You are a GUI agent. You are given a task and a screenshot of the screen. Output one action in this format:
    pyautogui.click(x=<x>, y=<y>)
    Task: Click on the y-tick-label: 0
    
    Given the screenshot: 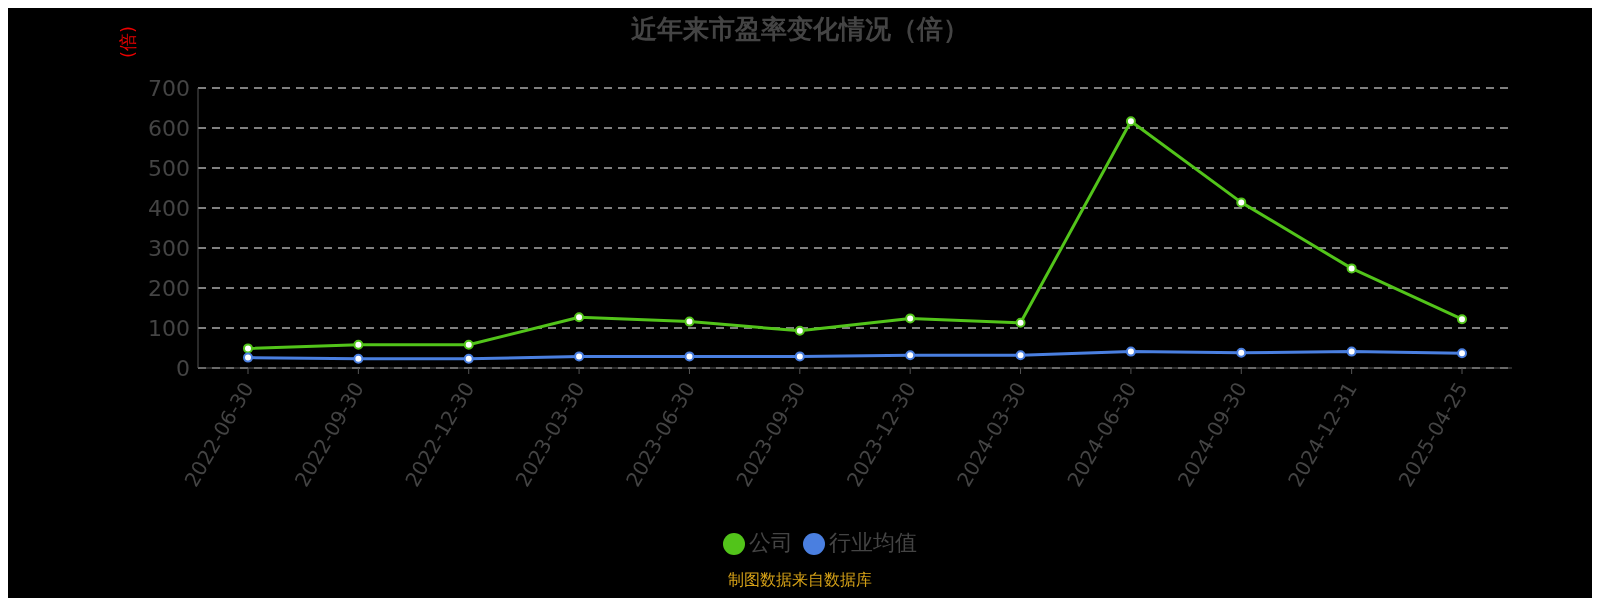 What is the action you would take?
    pyautogui.click(x=183, y=368)
    